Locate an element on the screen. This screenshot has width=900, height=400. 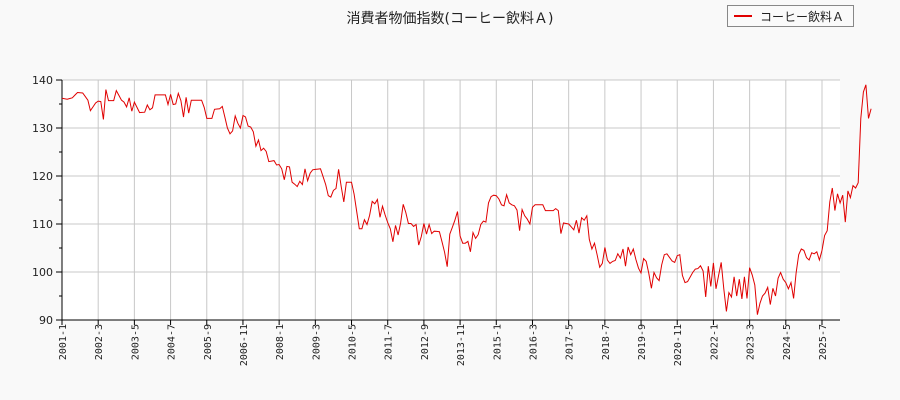
x-tick-label: 2018-7 is located at coordinates (606, 342).